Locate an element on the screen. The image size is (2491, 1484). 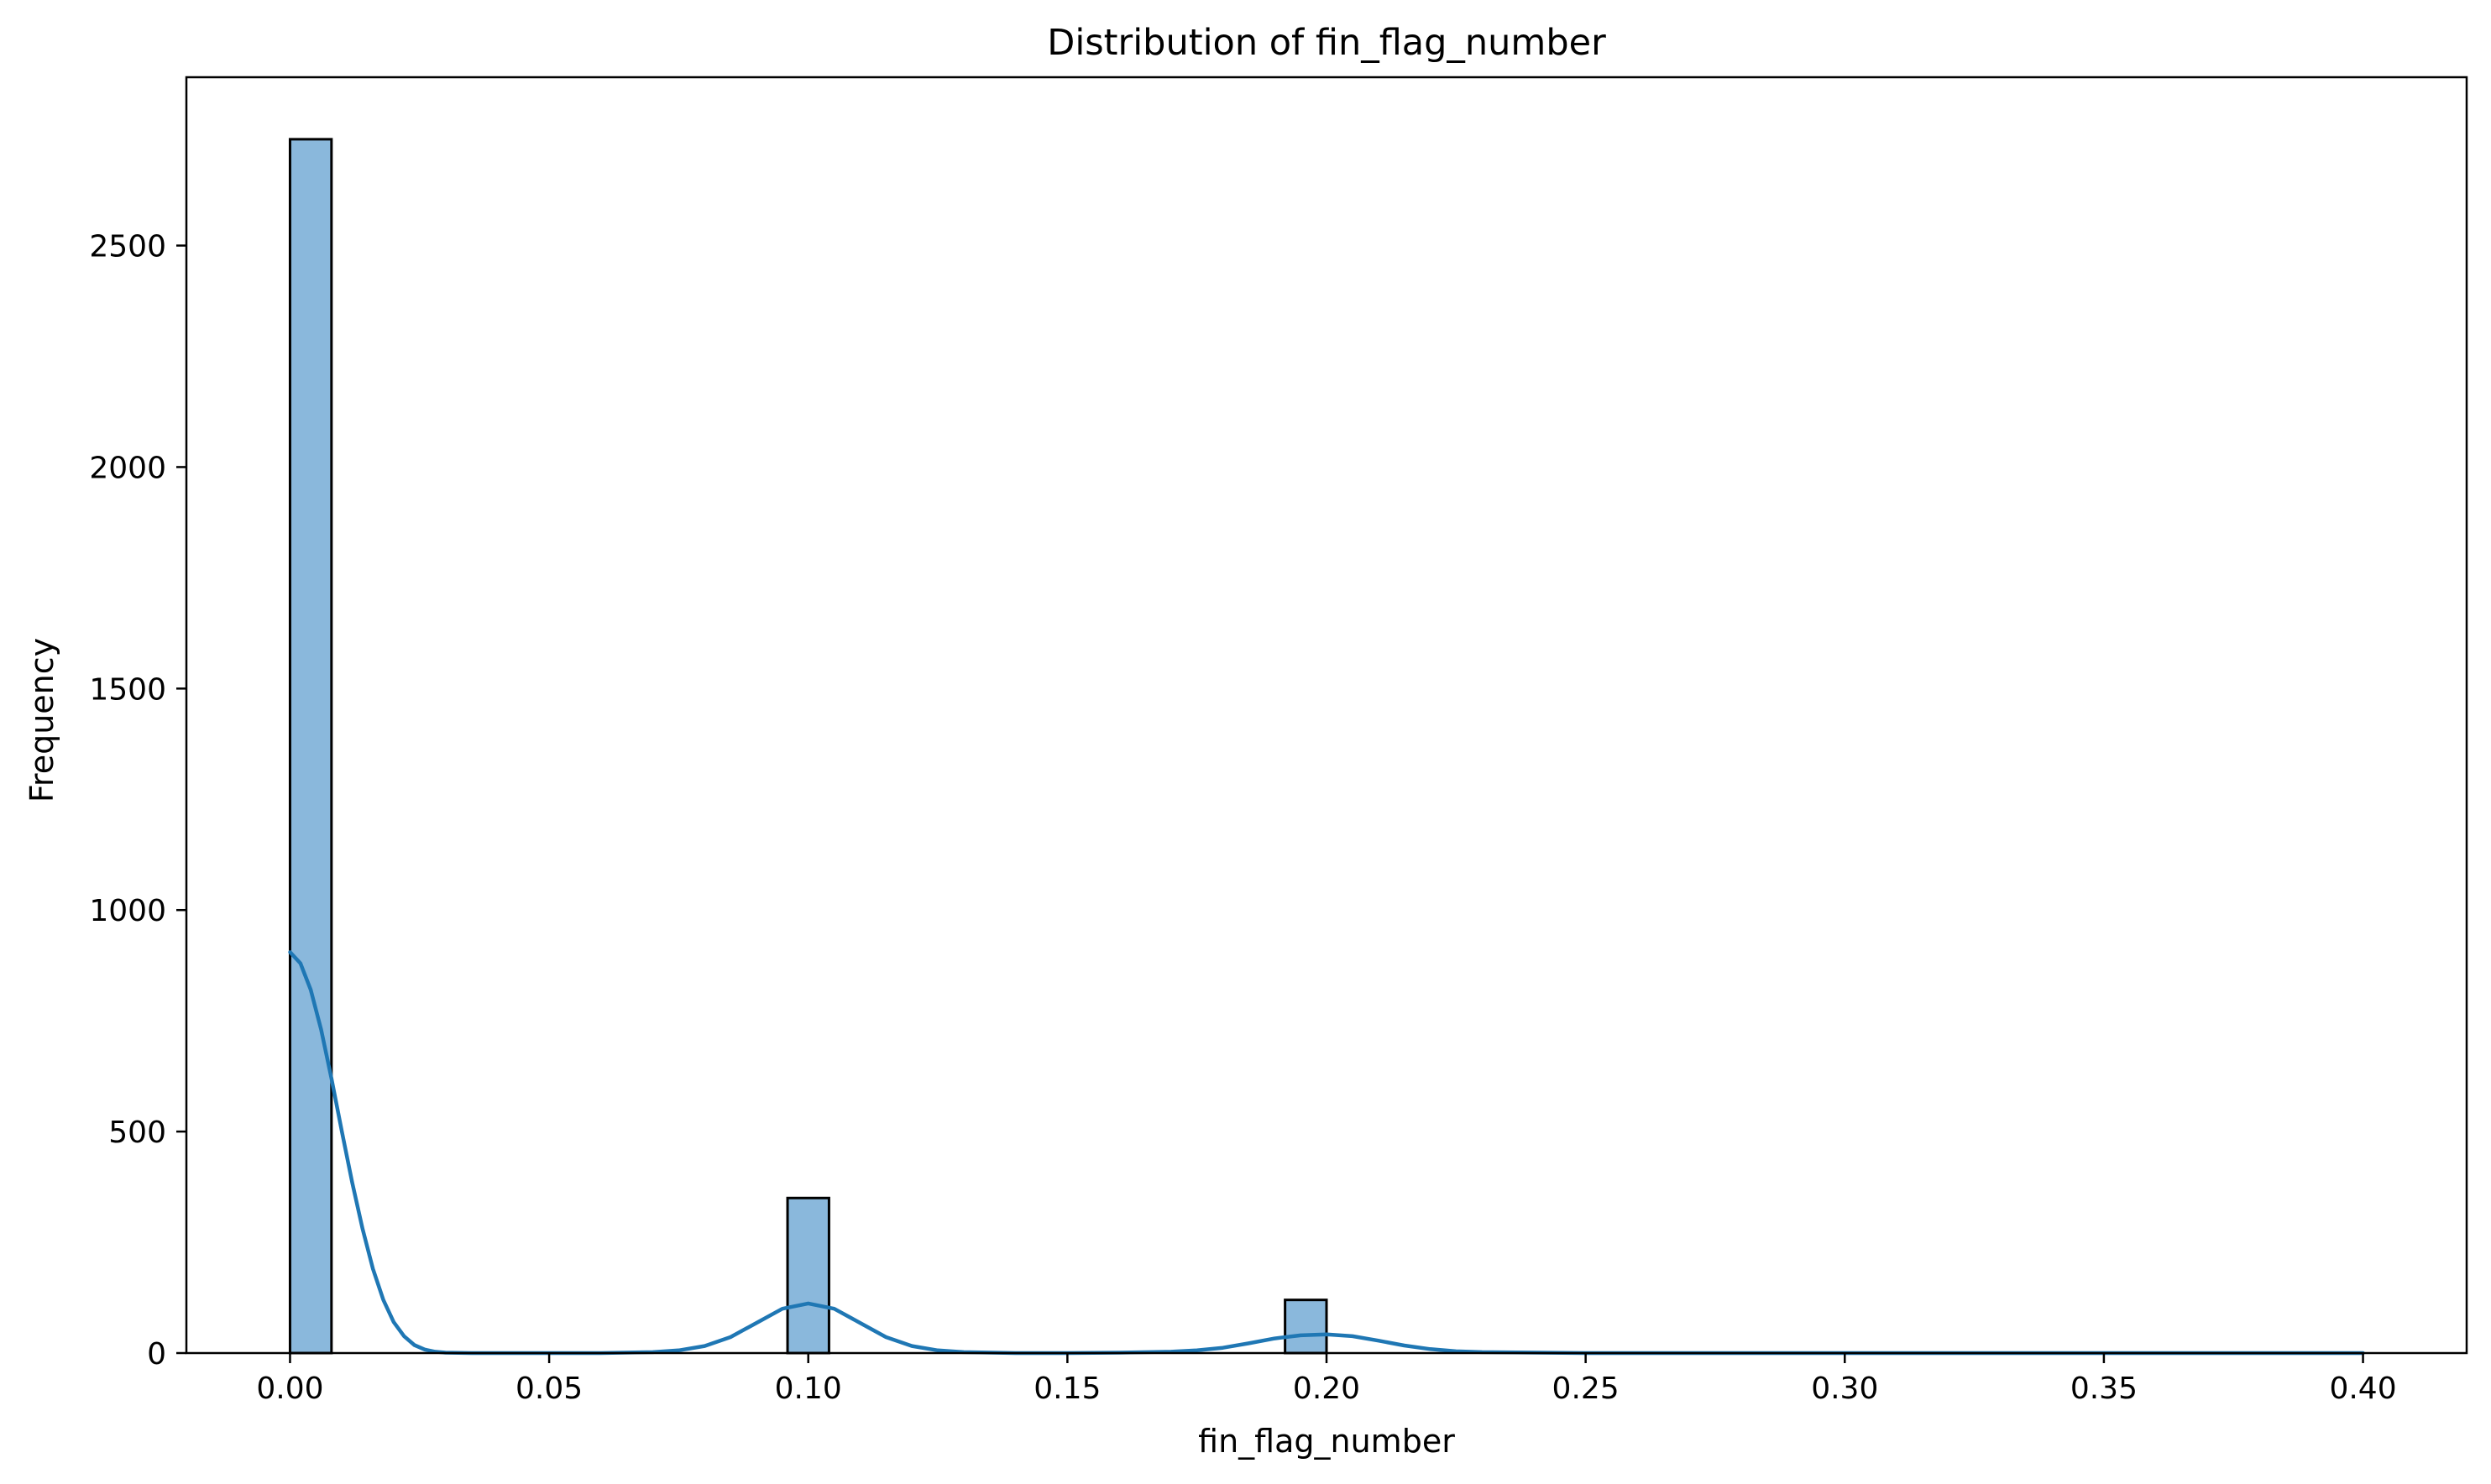
x-tick-label: 0.35 is located at coordinates (2104, 1389).